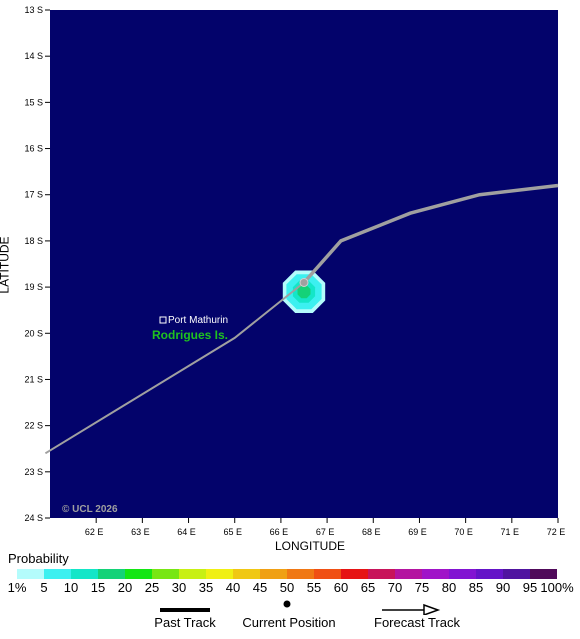 This screenshot has height=639, width=580. Describe the element at coordinates (33, 56) in the screenshot. I see `lat-tick-label: 14 S` at that location.